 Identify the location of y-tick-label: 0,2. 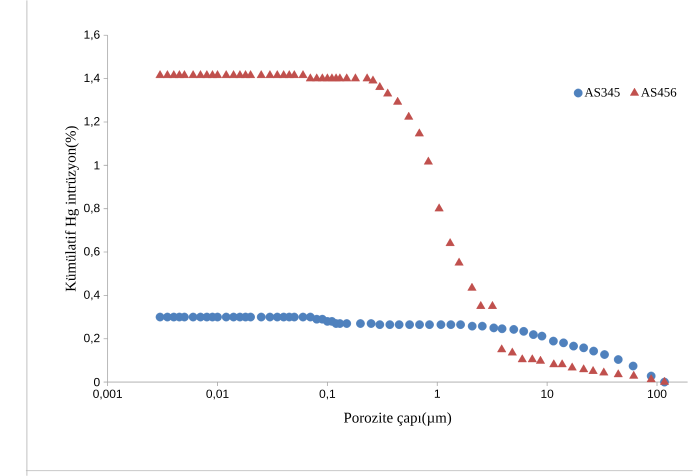
(92, 339).